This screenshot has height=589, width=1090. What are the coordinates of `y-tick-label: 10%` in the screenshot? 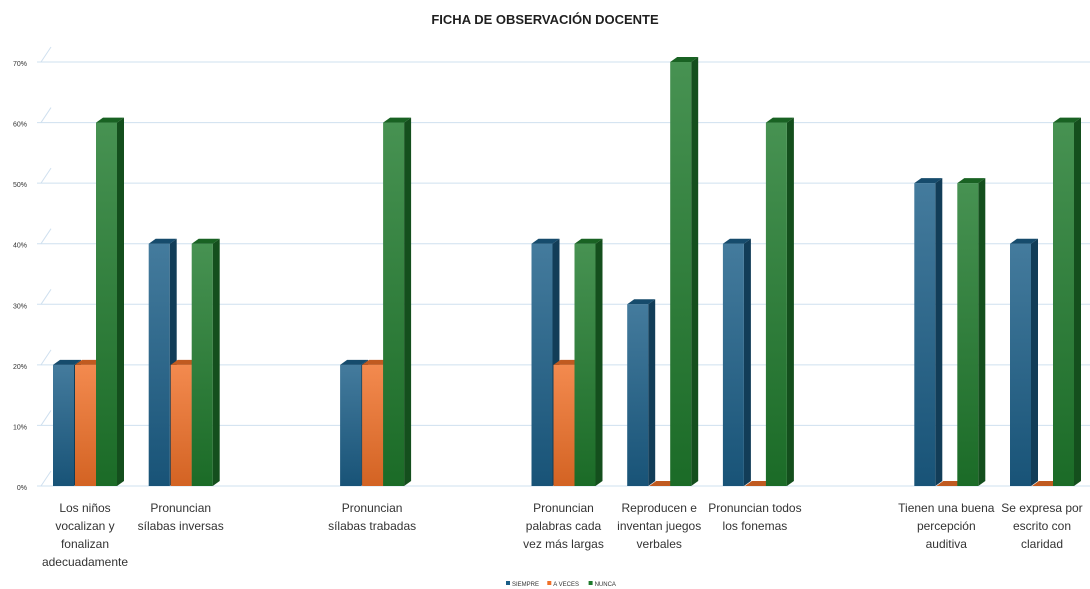 It's located at (20, 427).